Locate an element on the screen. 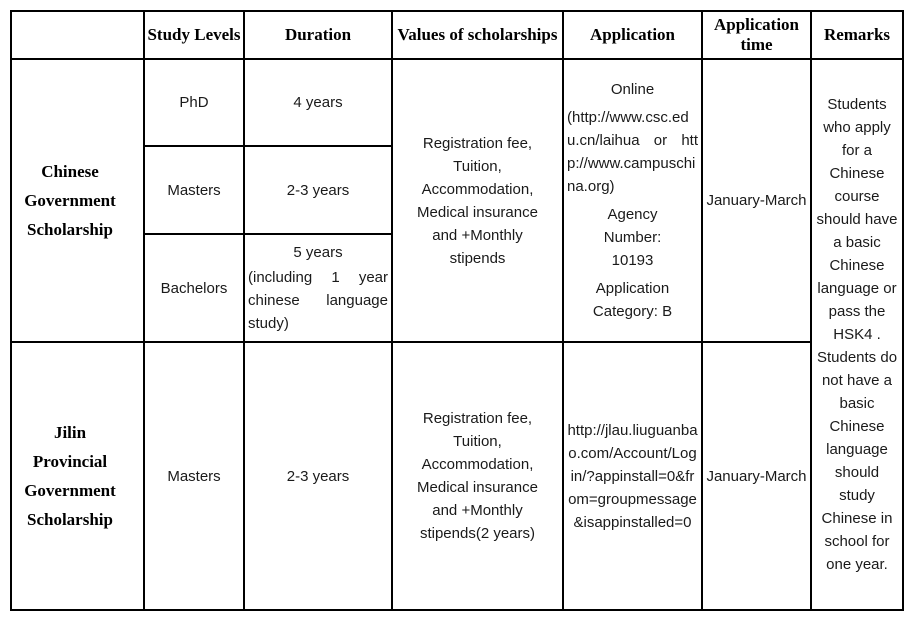 Image resolution: width=912 pixels, height=634 pixels. chinese-masters-duration: 2-3 years is located at coordinates (318, 190).